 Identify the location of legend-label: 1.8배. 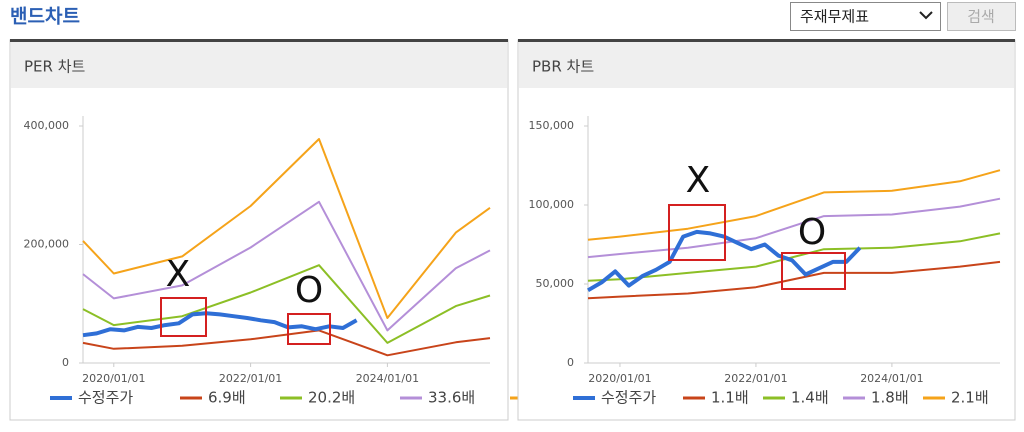
(890, 398).